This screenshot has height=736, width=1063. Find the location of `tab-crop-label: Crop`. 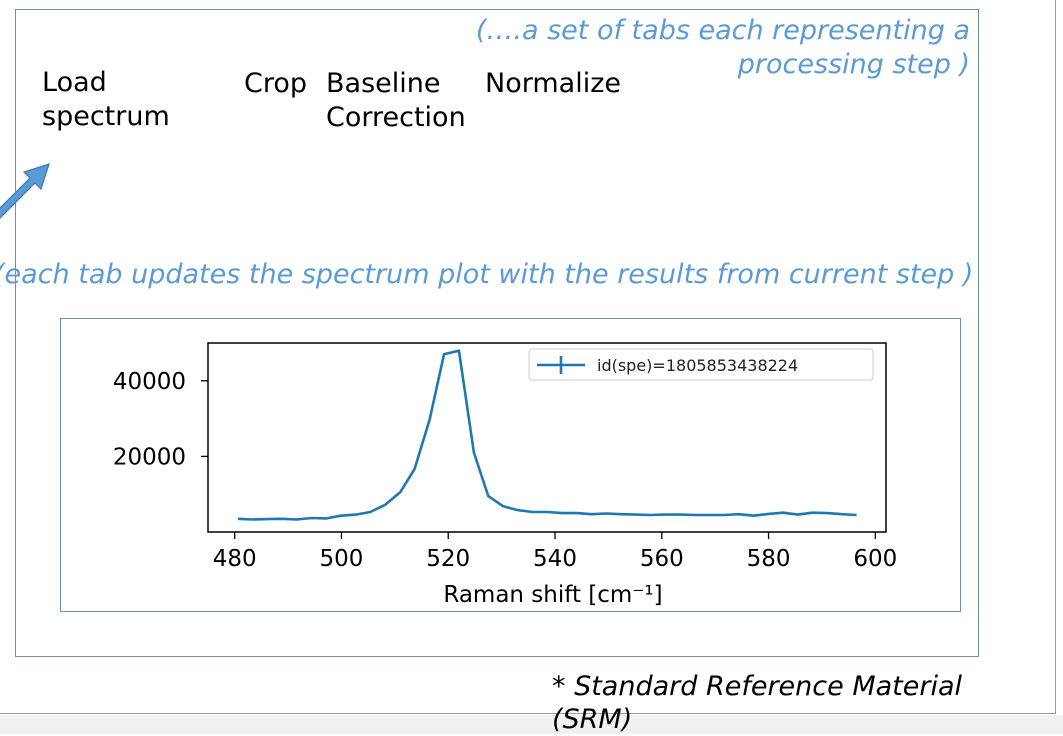

tab-crop-label: Crop is located at coordinates (276, 83).